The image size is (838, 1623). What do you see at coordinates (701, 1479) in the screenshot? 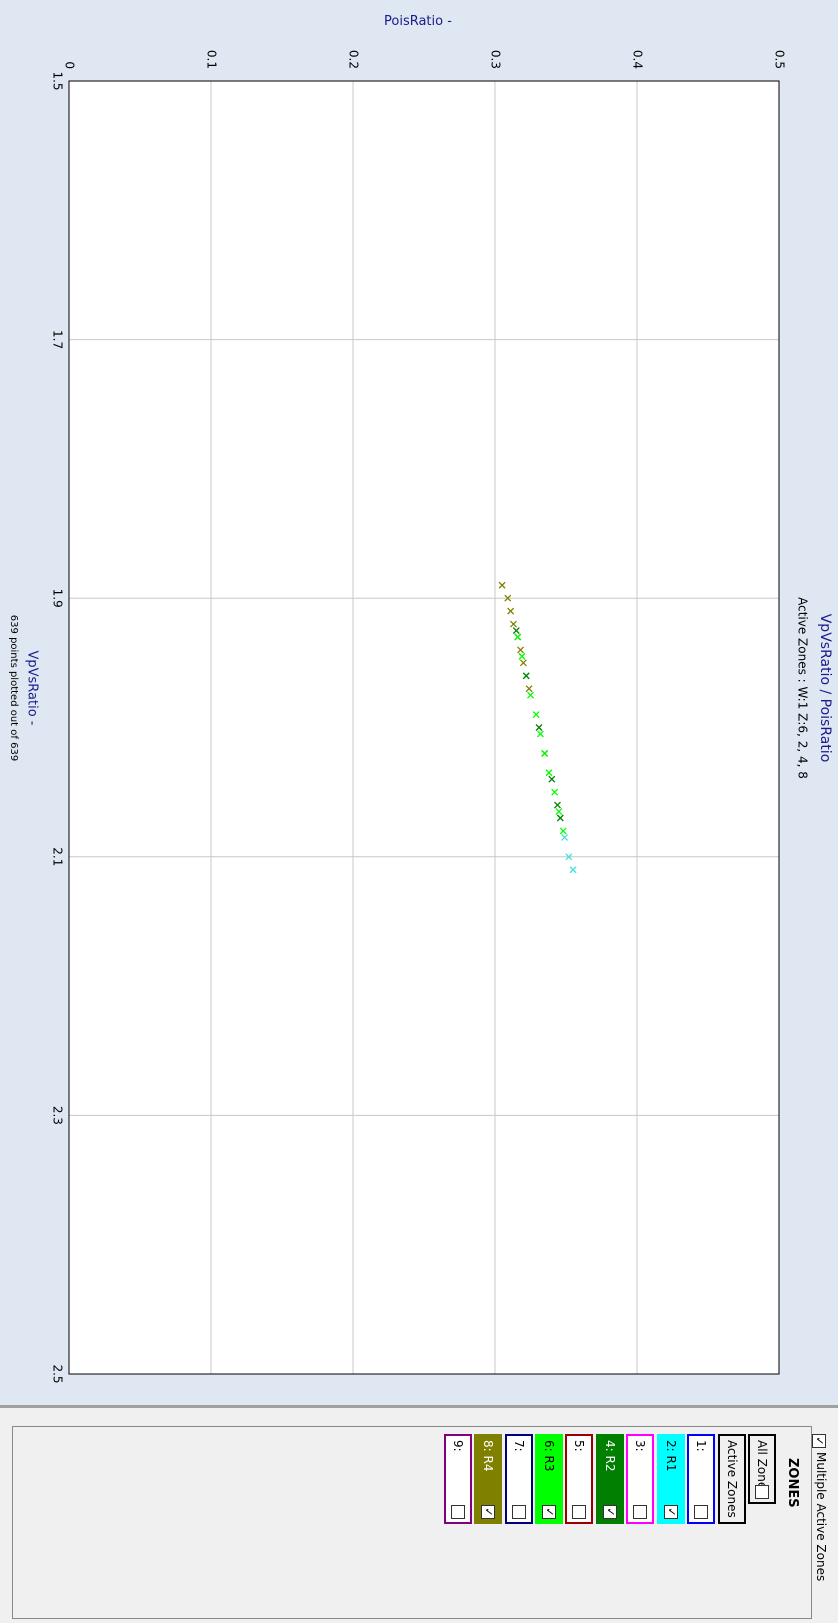
I see `zone-button: 1:` at bounding box center [701, 1479].